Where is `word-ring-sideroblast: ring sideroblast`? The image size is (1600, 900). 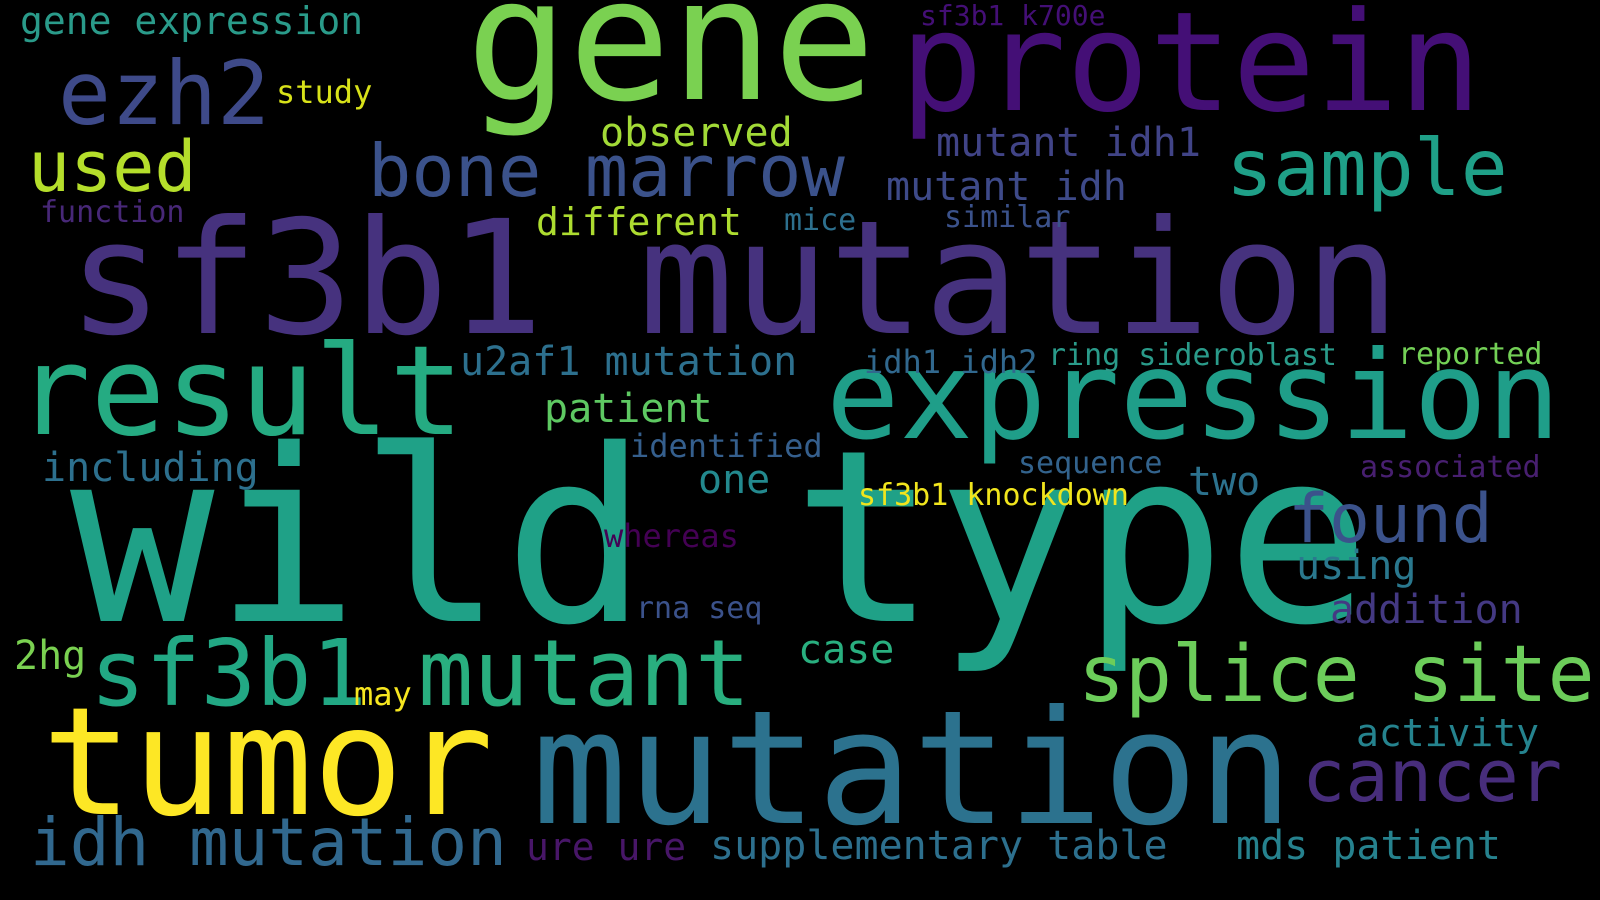
word-ring-sideroblast: ring sideroblast is located at coordinates (1192, 355).